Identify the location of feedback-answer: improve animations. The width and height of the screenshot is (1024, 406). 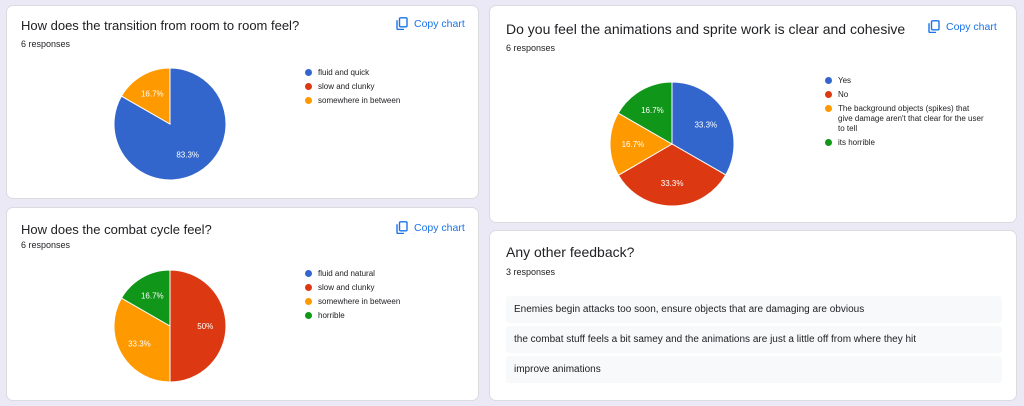
(754, 369).